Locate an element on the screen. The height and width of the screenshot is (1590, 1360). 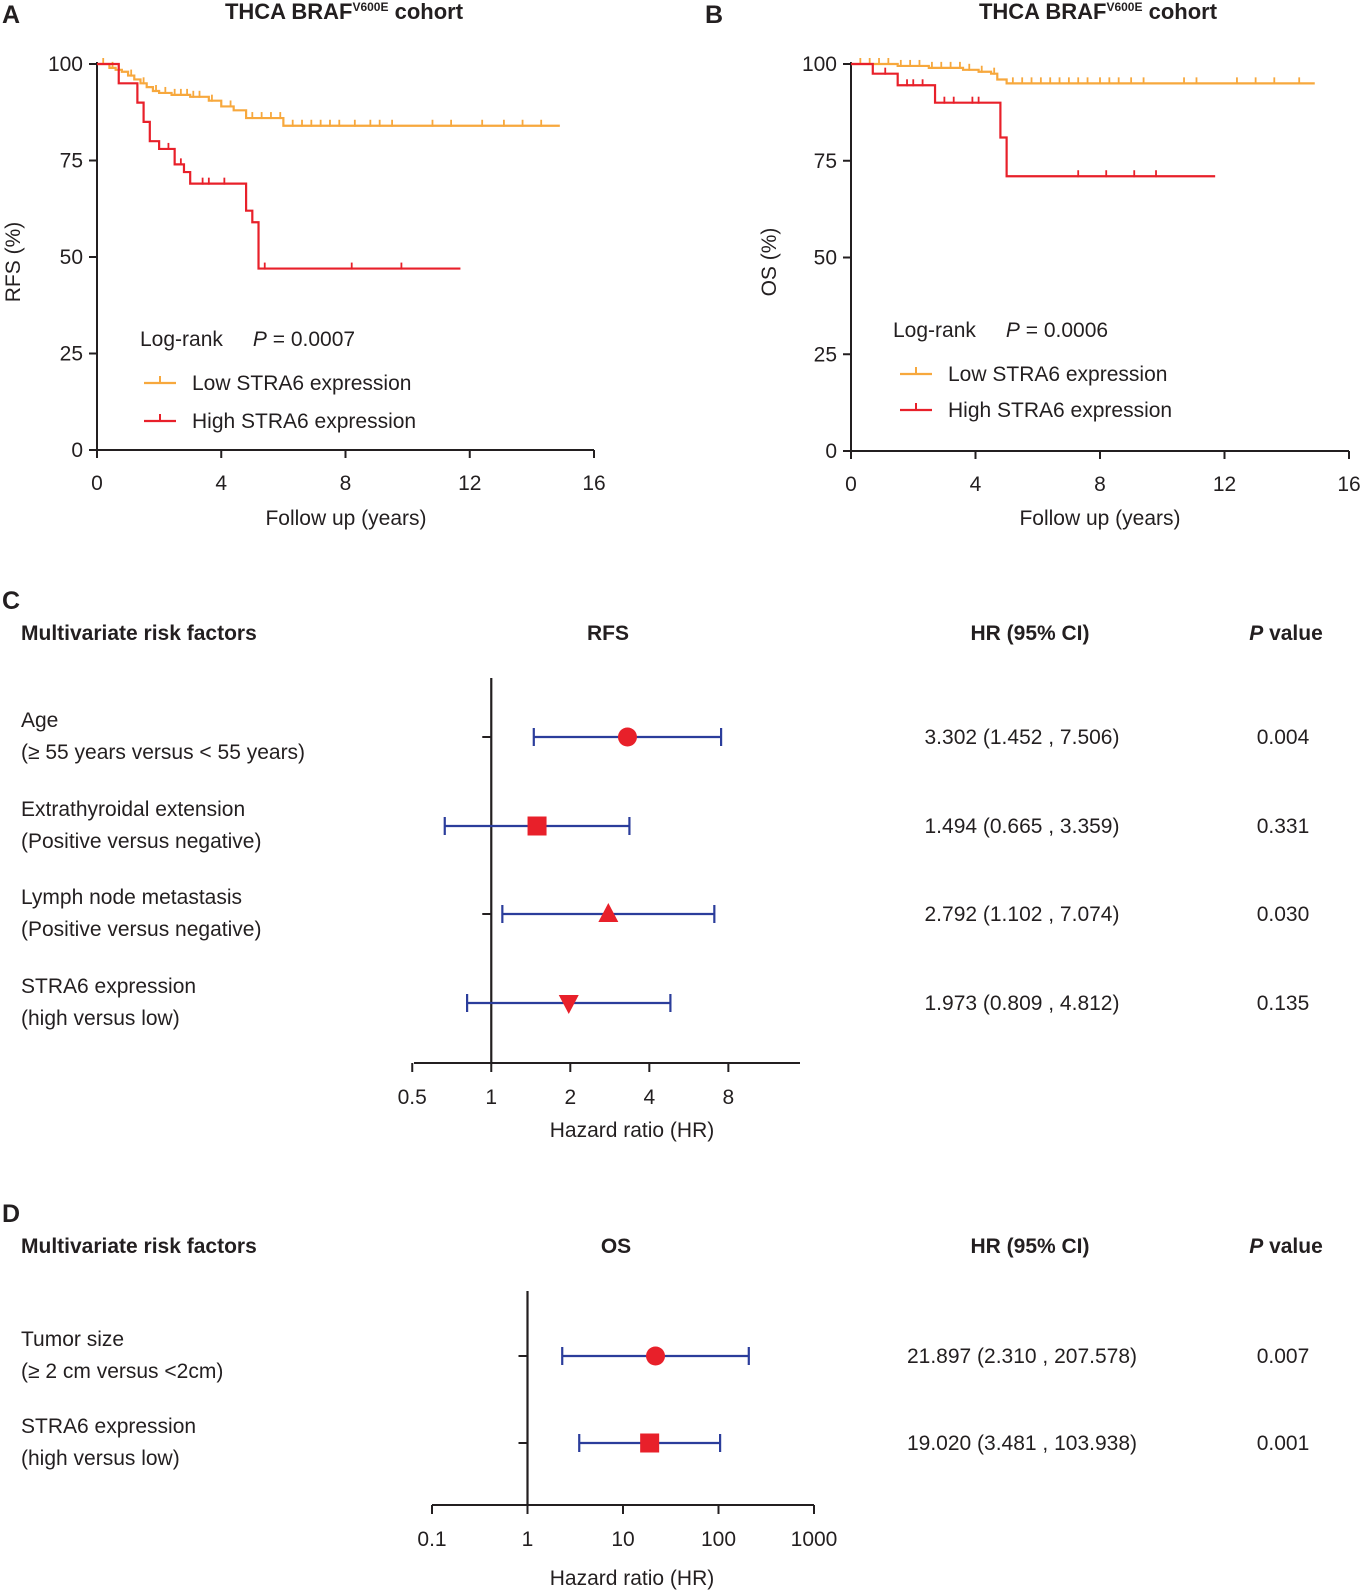
panel-a-title: THCA BRAFV600E cohort is located at coordinates (344, 12).